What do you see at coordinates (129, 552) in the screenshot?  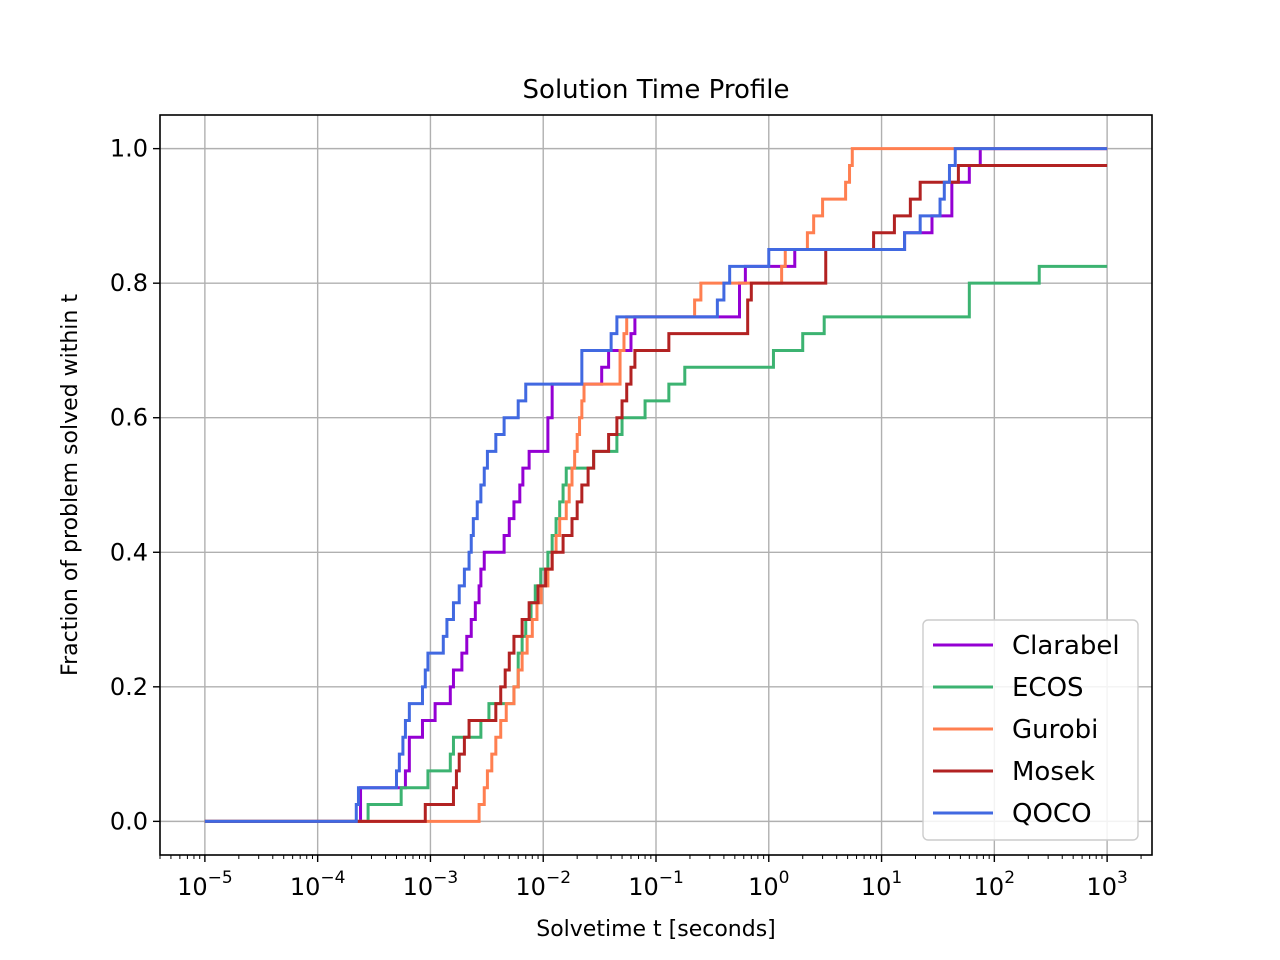 I see `y-tick-label: 0.4` at bounding box center [129, 552].